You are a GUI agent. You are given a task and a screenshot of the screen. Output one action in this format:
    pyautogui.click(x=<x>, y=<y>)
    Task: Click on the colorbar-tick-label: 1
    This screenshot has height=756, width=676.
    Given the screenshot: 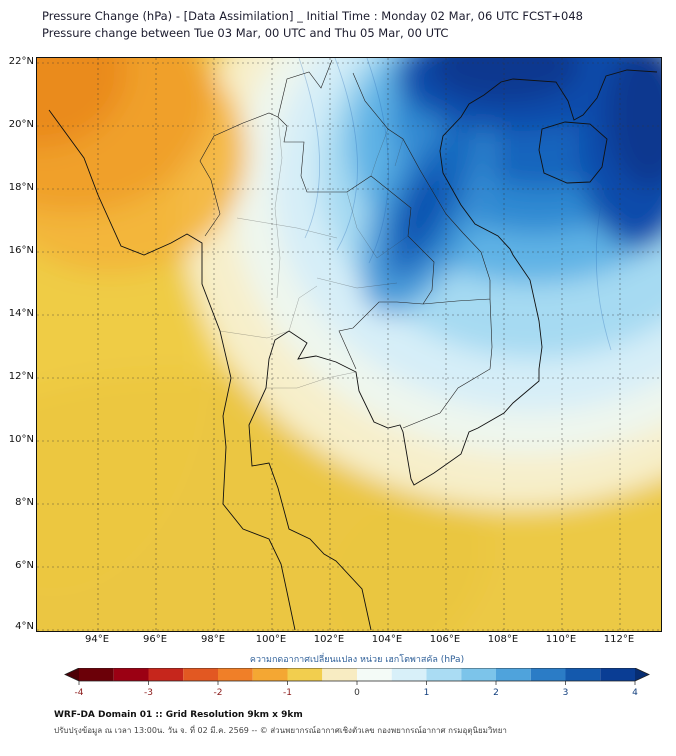 What is the action you would take?
    pyautogui.click(x=427, y=693)
    